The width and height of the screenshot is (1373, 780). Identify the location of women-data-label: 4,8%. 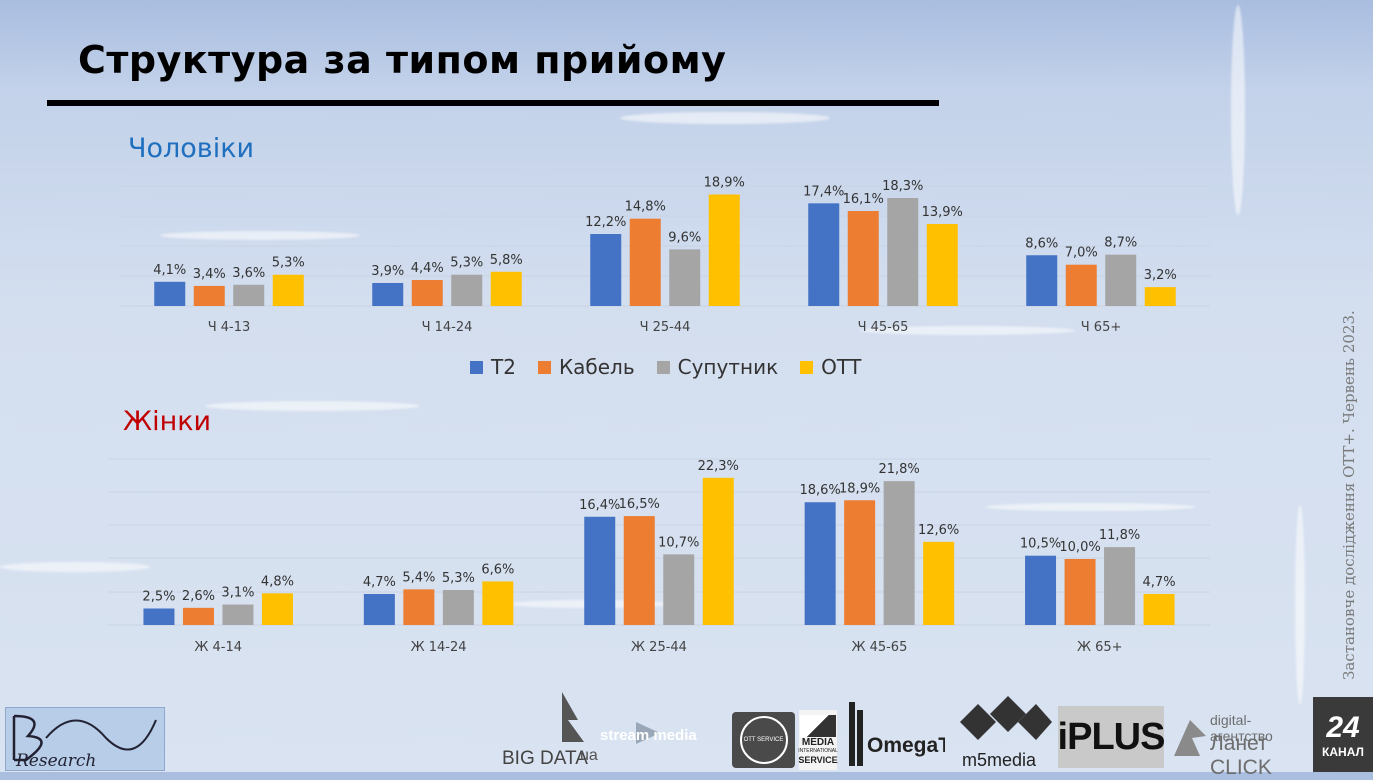
(277, 581).